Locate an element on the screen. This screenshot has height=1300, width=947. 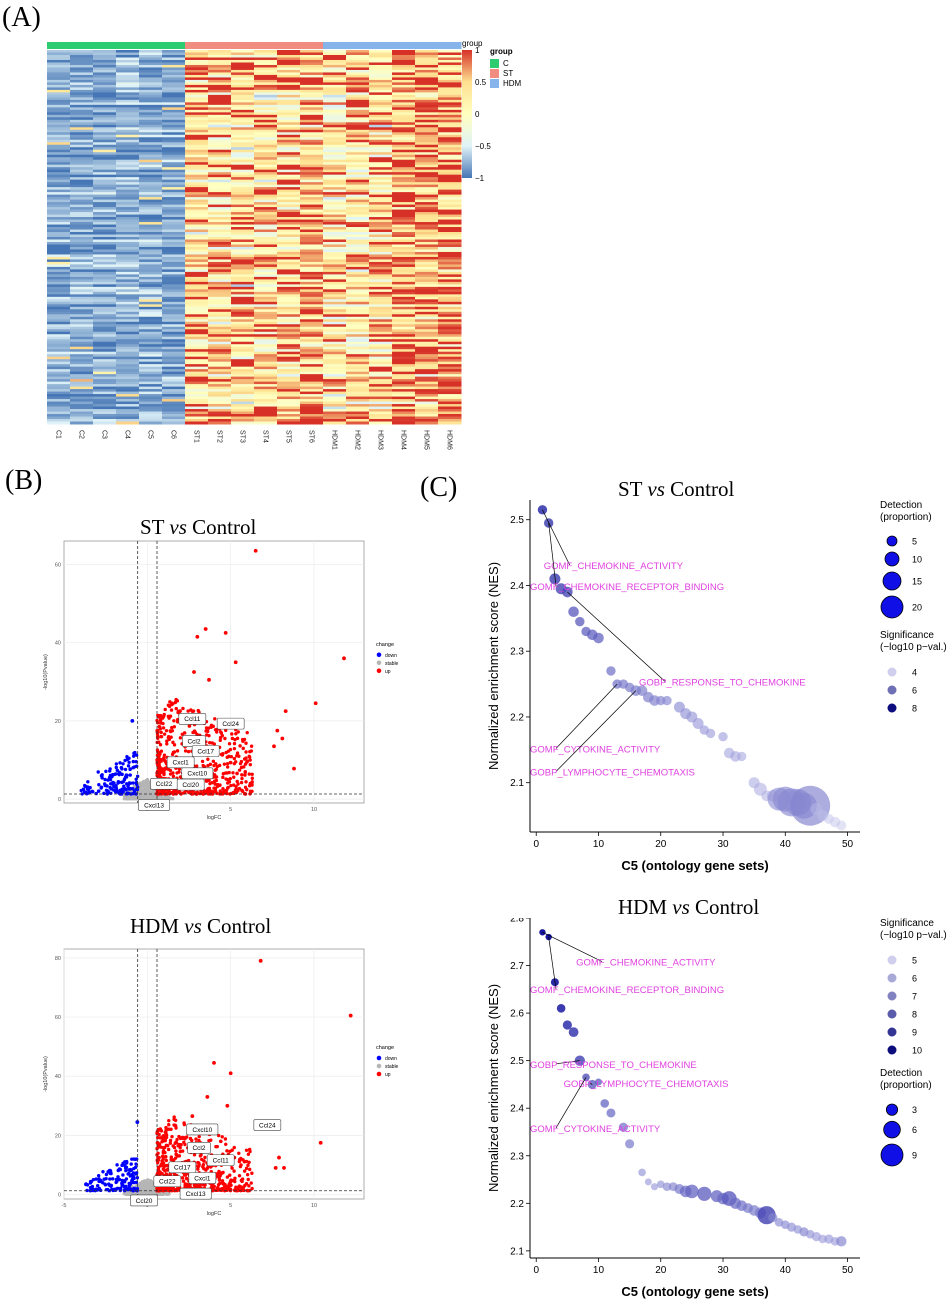
panel-label-b: (B) is located at coordinates (24, 480).